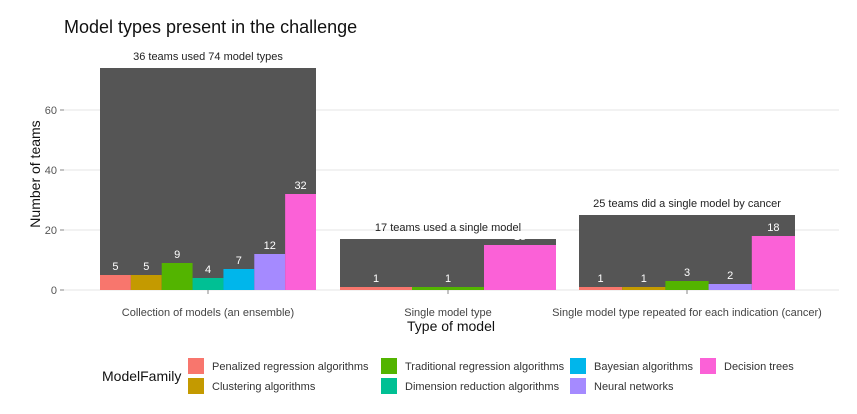  Describe the element at coordinates (54, 291) in the screenshot. I see `y-tick-label: 0` at that location.